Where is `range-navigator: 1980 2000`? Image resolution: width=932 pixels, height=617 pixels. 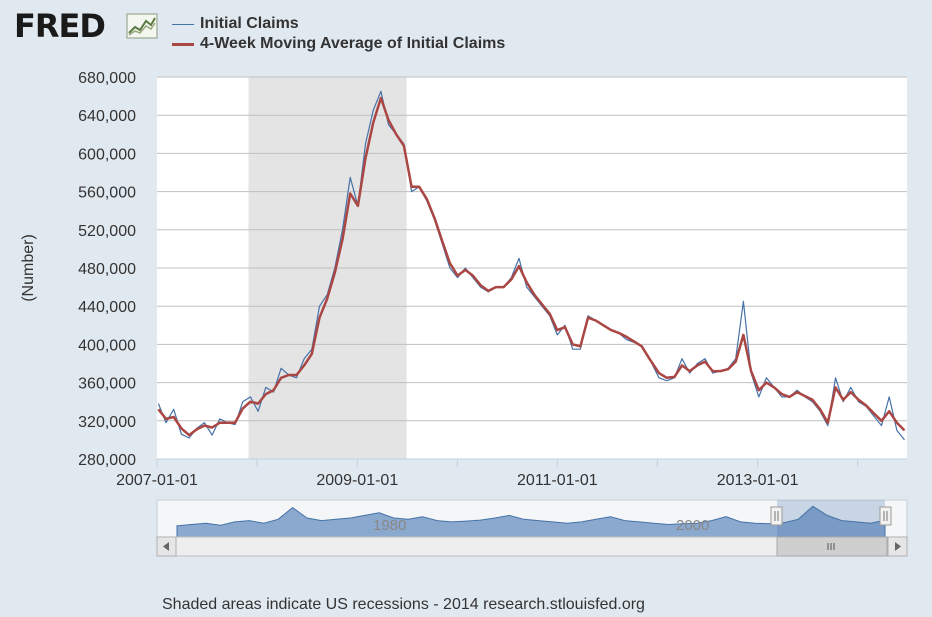
range-navigator: 1980 2000 is located at coordinates (532, 518).